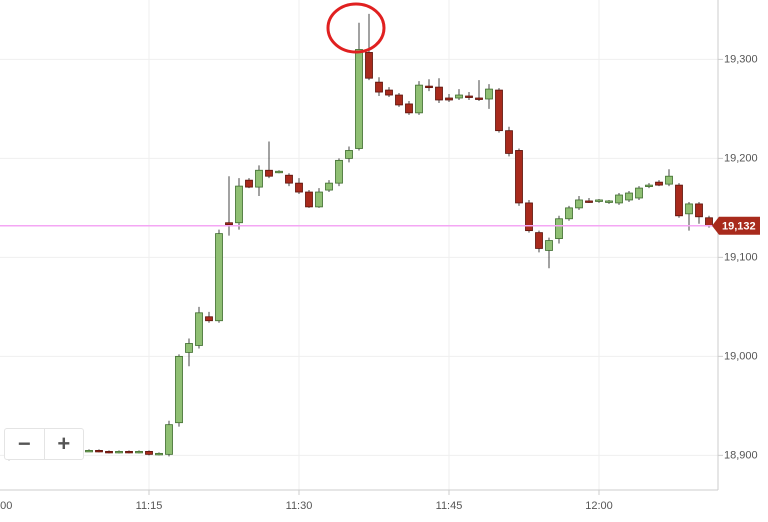  Describe the element at coordinates (449, 506) in the screenshot. I see `x-tick-label: 11:45` at that location.